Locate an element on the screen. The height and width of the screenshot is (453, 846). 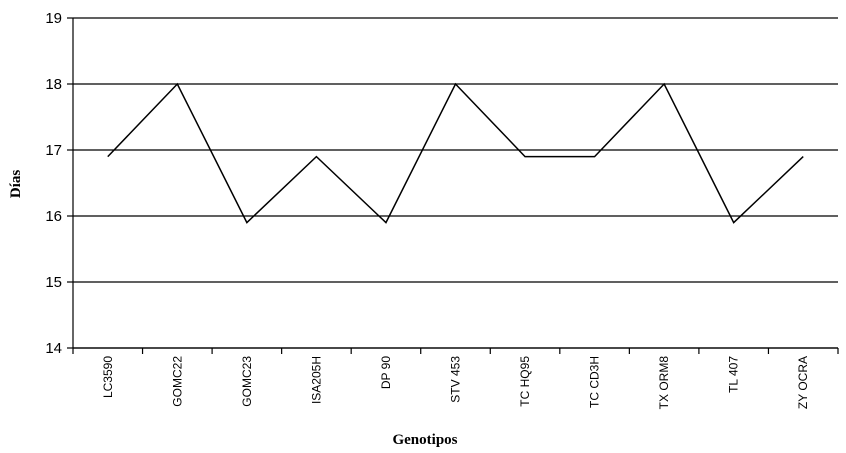
x-tick-label: ISA205H is located at coordinates (316, 380).